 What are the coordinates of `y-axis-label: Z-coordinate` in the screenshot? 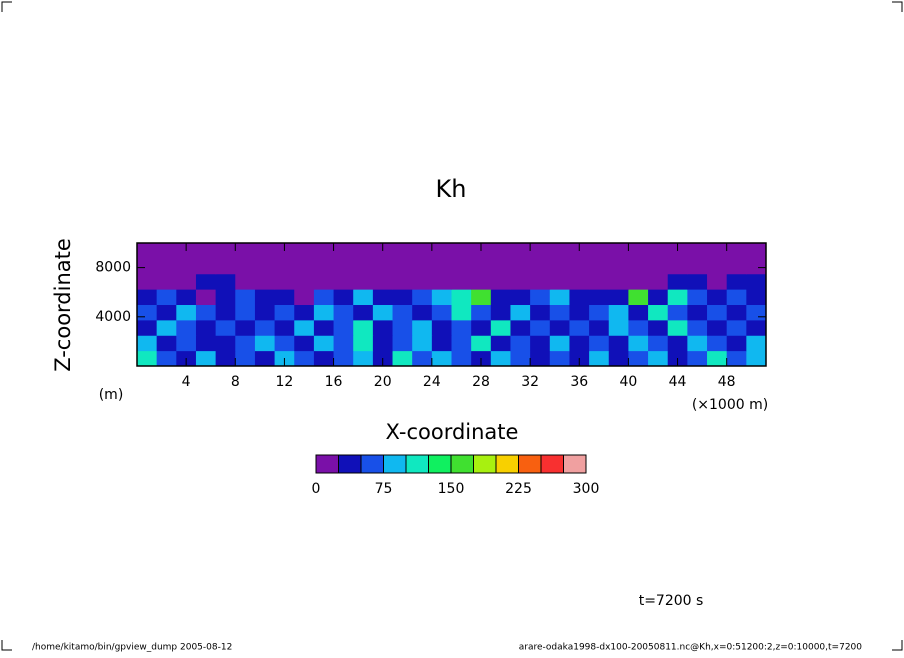 It's located at (63, 305).